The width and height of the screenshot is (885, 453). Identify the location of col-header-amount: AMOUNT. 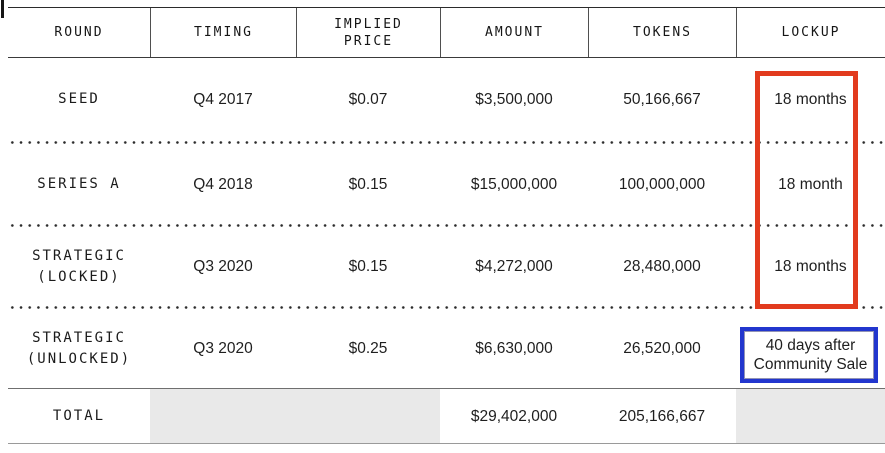
(514, 32).